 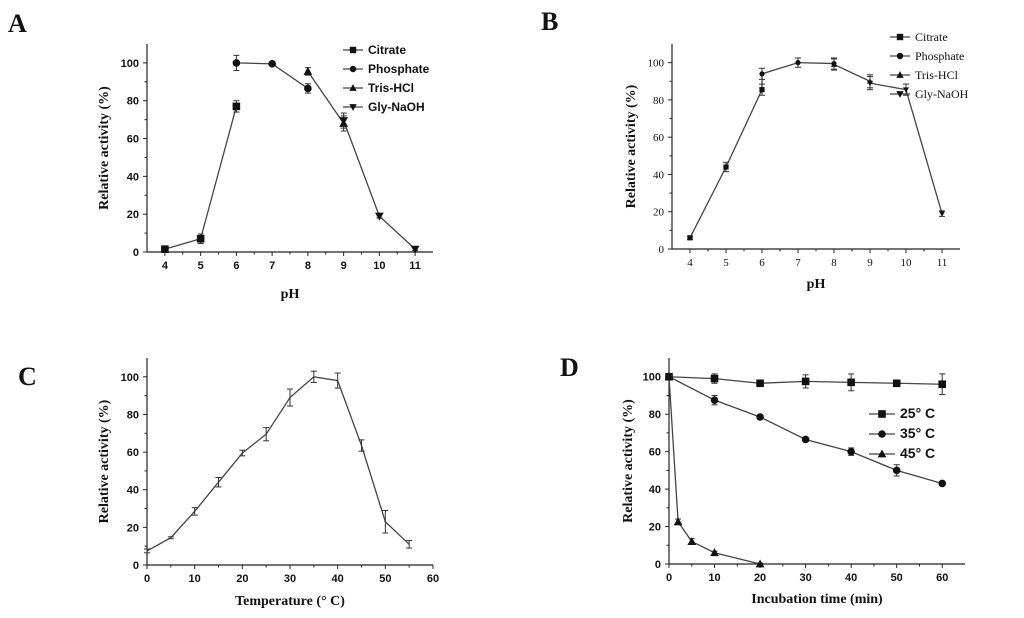 What do you see at coordinates (569, 367) in the screenshot?
I see `panel-label: D` at bounding box center [569, 367].